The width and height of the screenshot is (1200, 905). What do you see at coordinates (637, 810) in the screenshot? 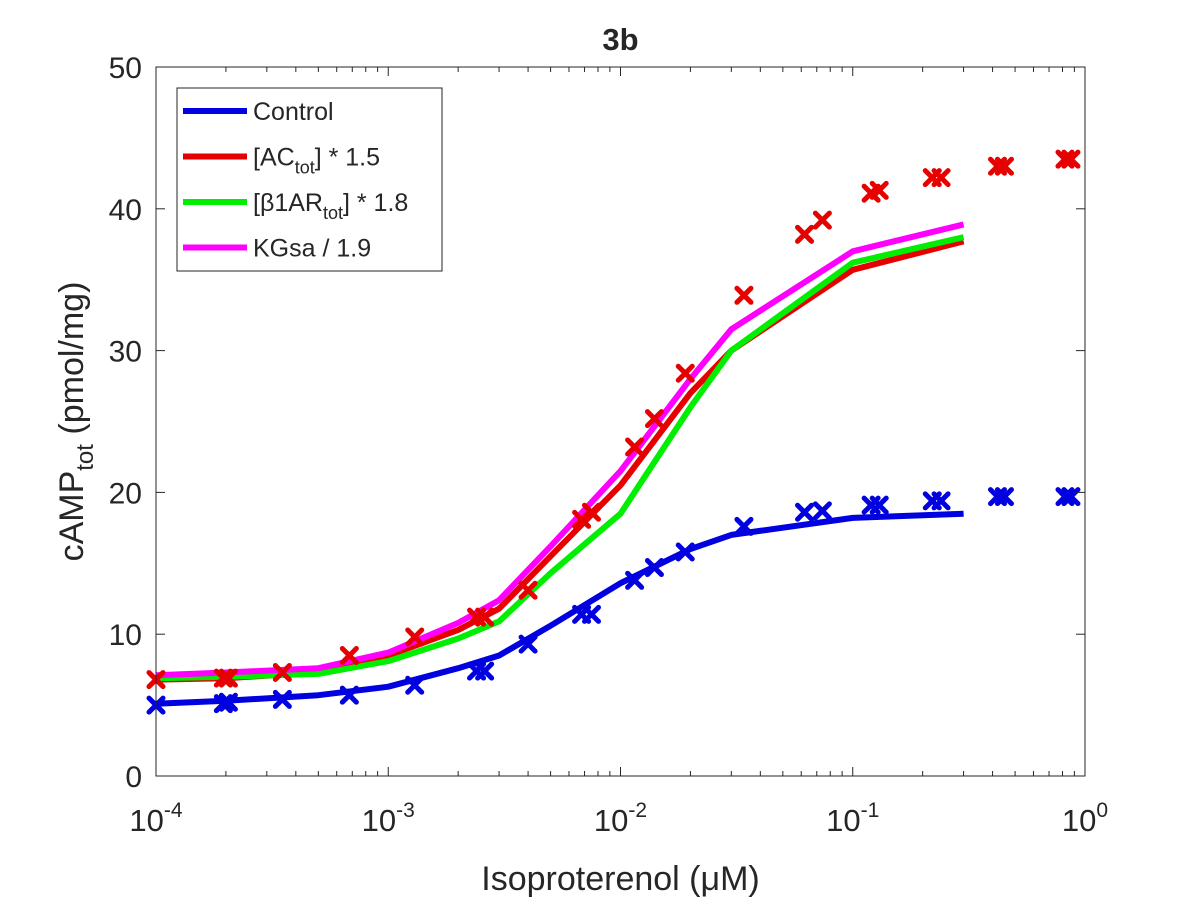
I see `x-tick-exponent: -2` at bounding box center [637, 810].